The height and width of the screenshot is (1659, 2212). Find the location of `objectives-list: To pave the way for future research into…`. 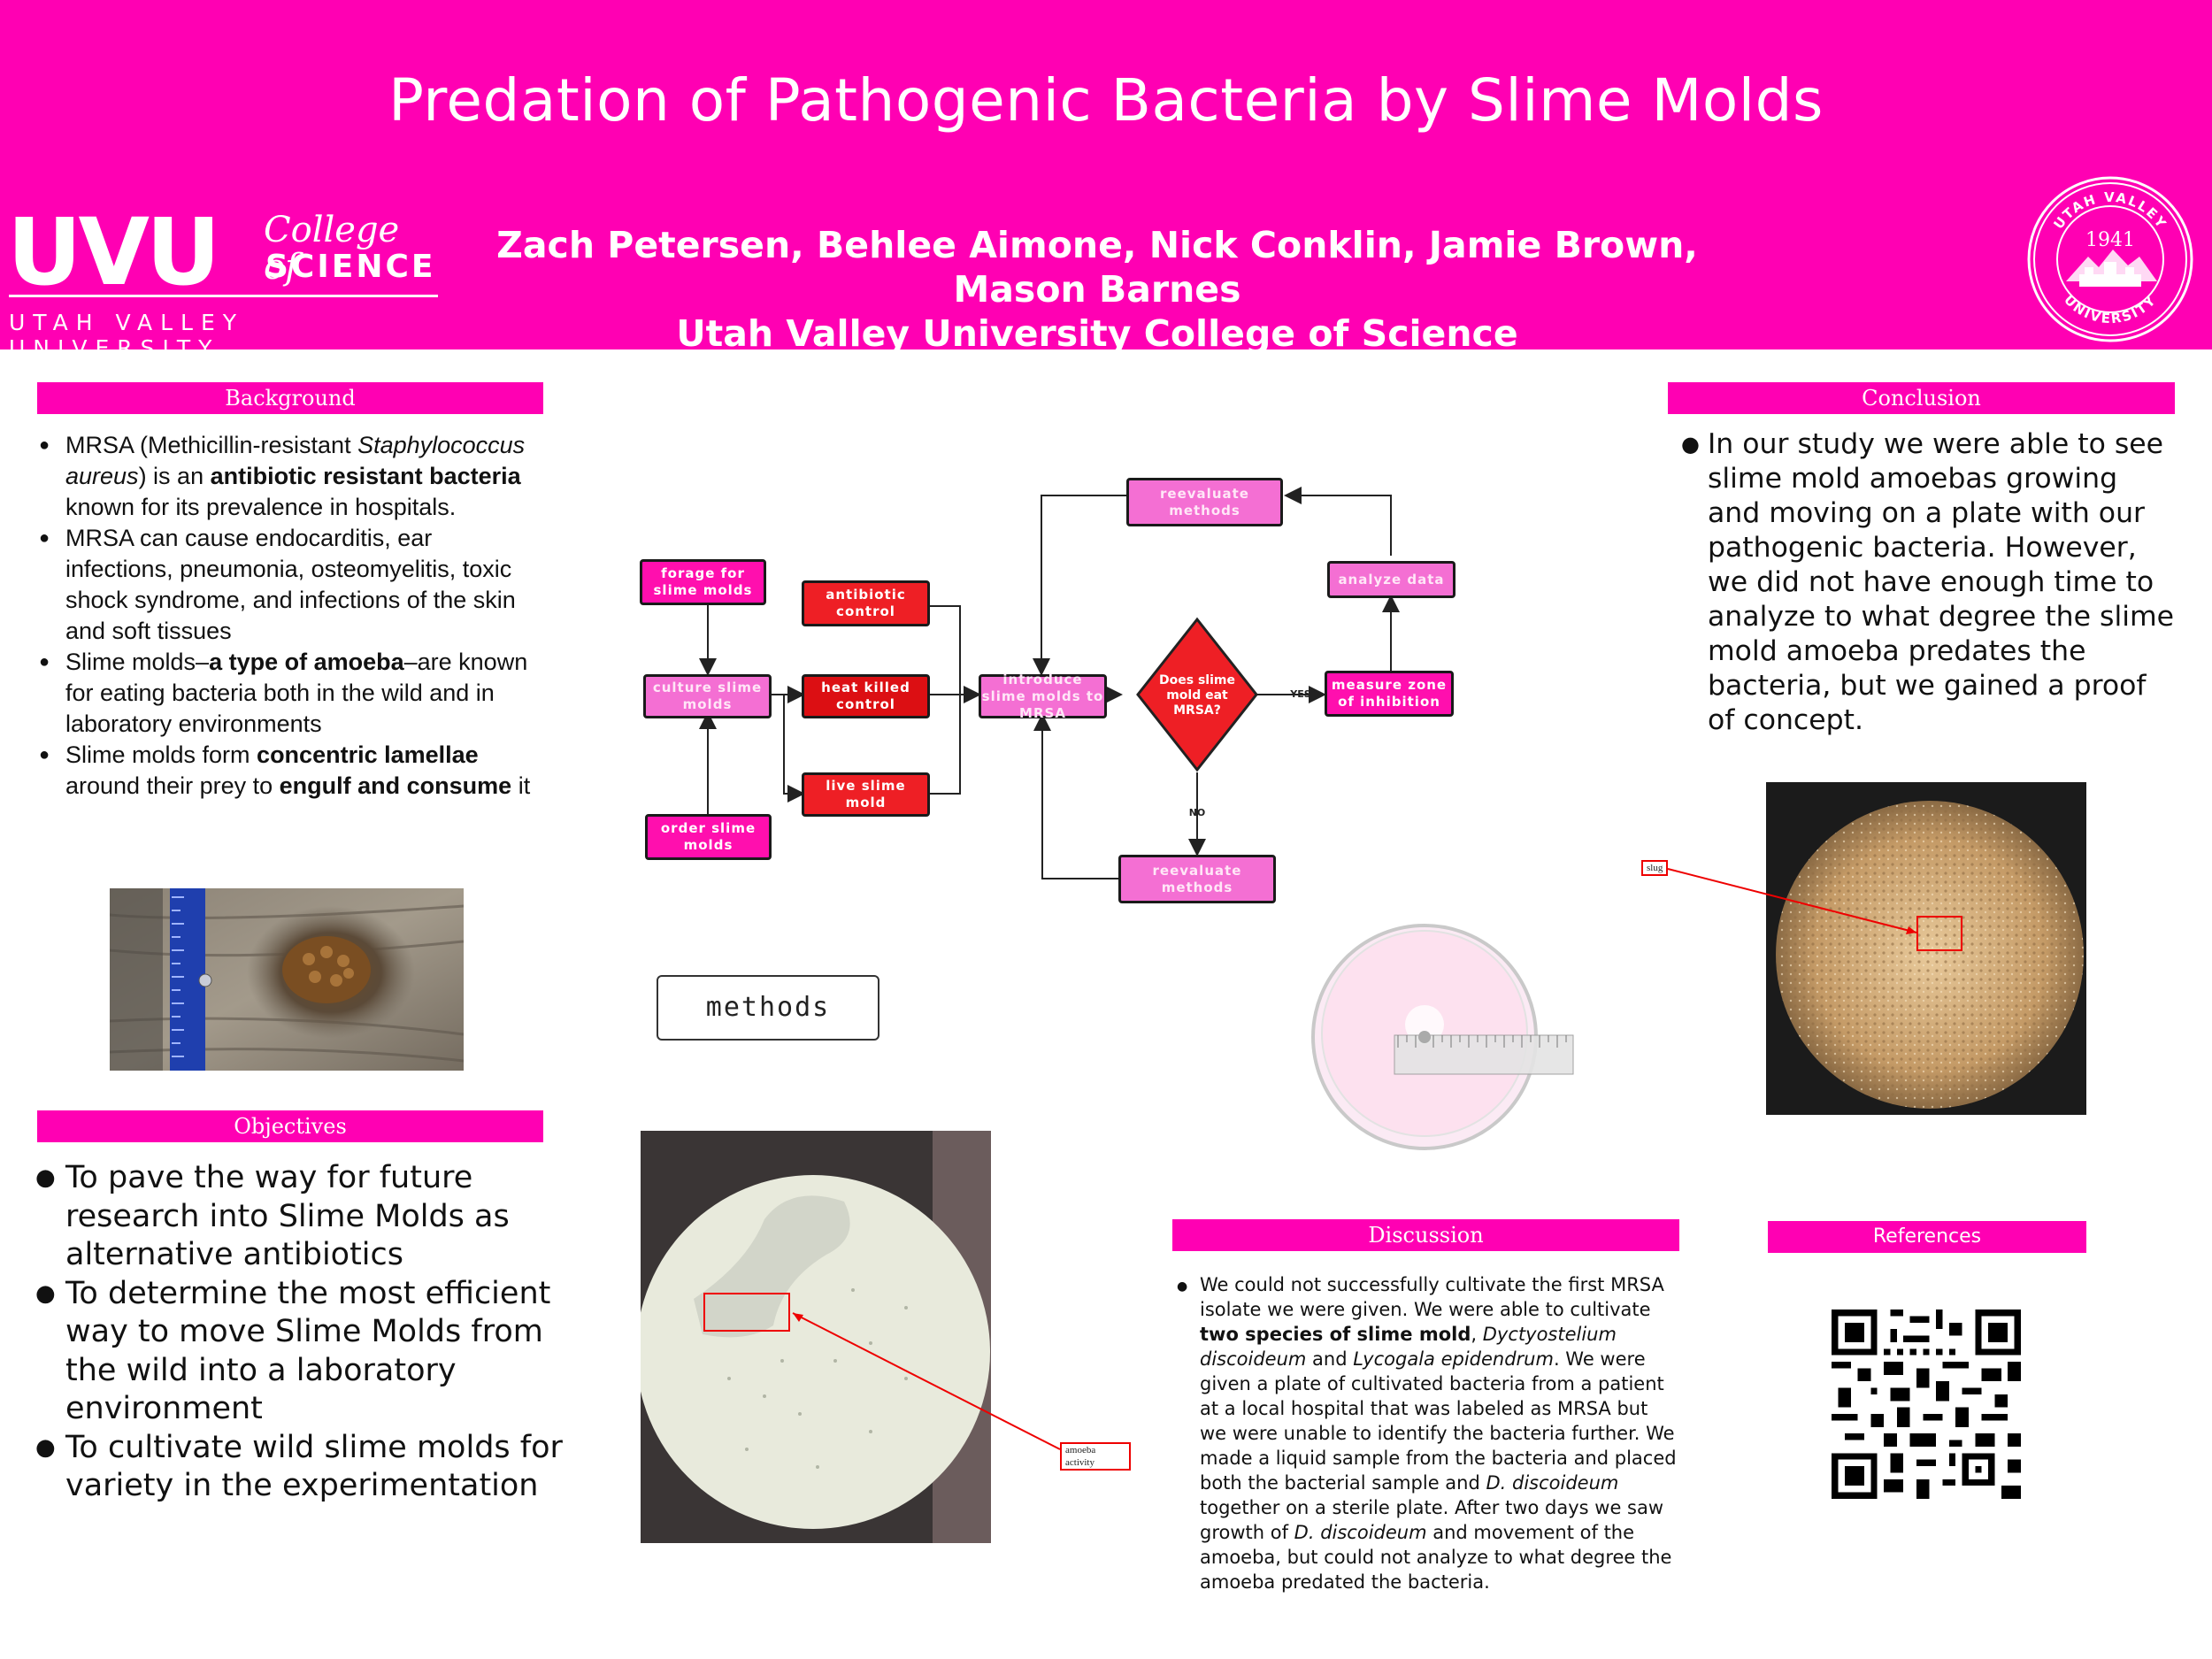

objectives-list: To pave the way for future research into… is located at coordinates (299, 1332).